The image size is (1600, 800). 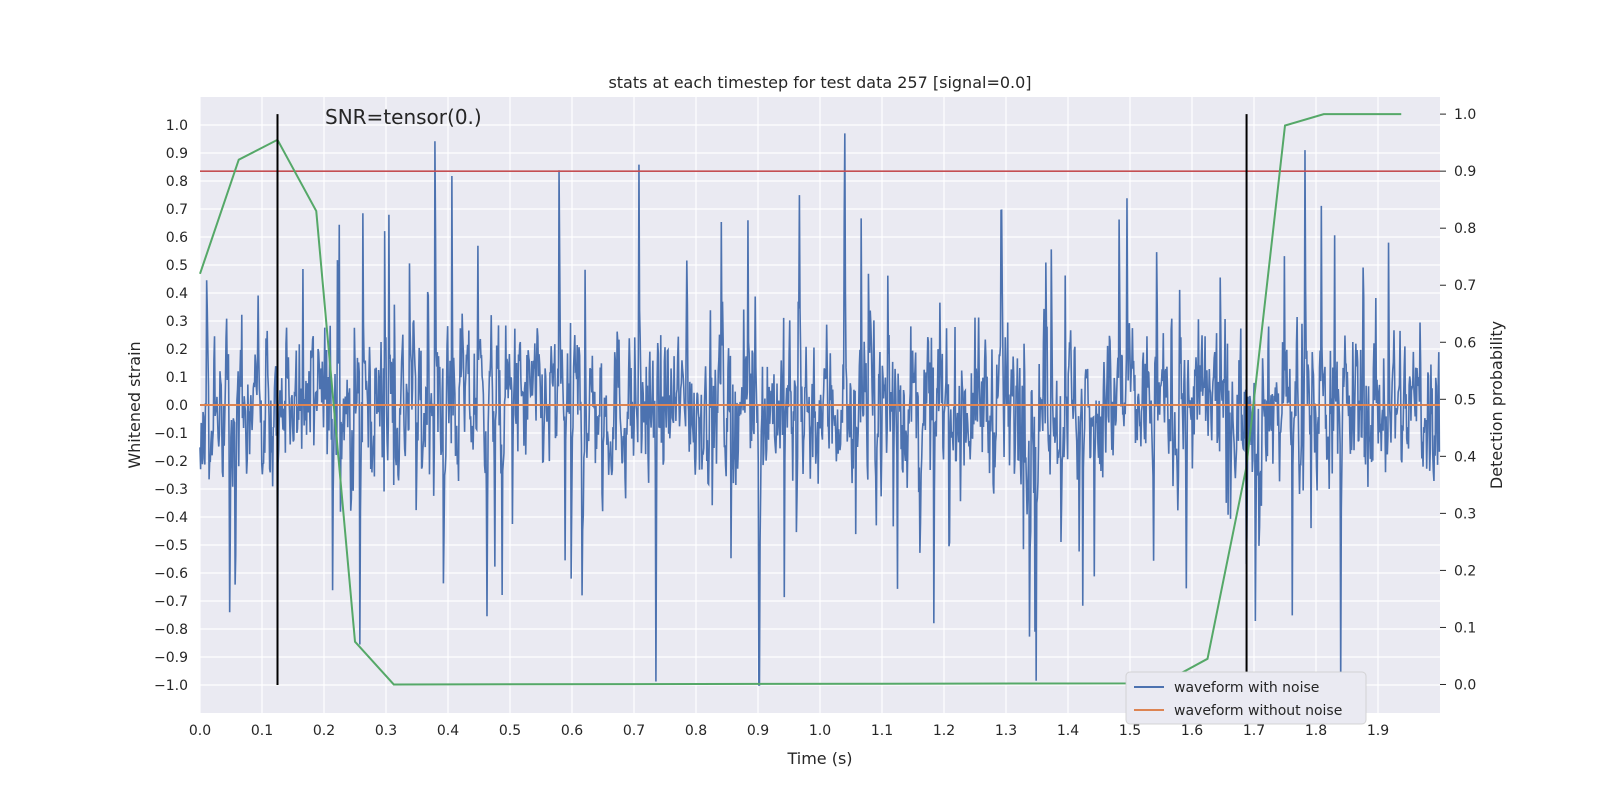 What do you see at coordinates (171, 686) in the screenshot?
I see `y-tick-label: −1.0` at bounding box center [171, 686].